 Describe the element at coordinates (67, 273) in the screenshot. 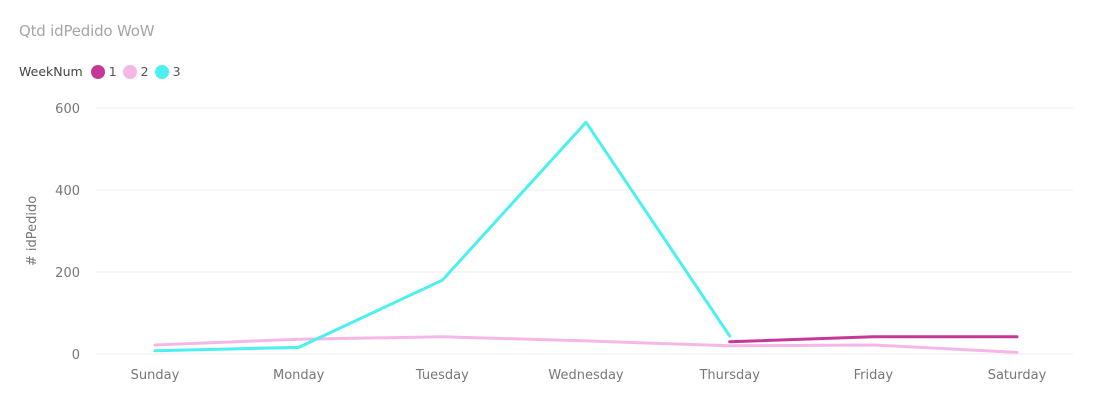

I see `y-tick-label: 200` at that location.